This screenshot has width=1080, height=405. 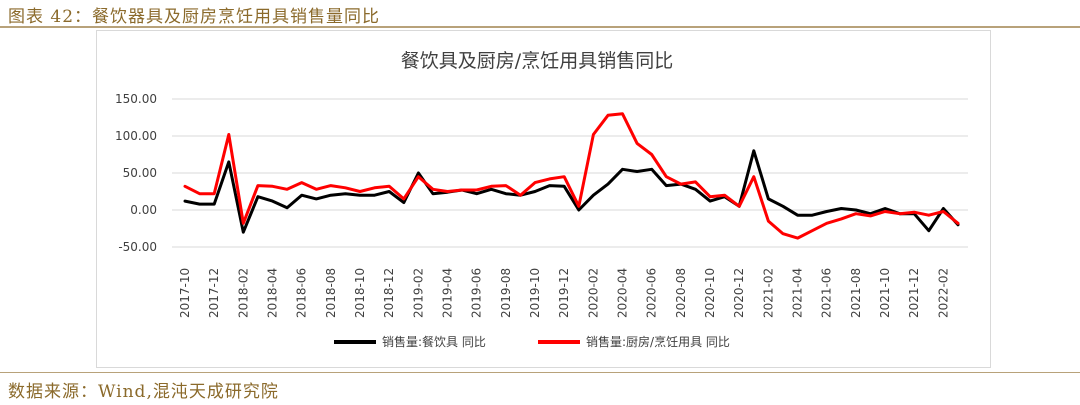 I want to click on y-tick-label: 50.00, so click(x=140, y=173).